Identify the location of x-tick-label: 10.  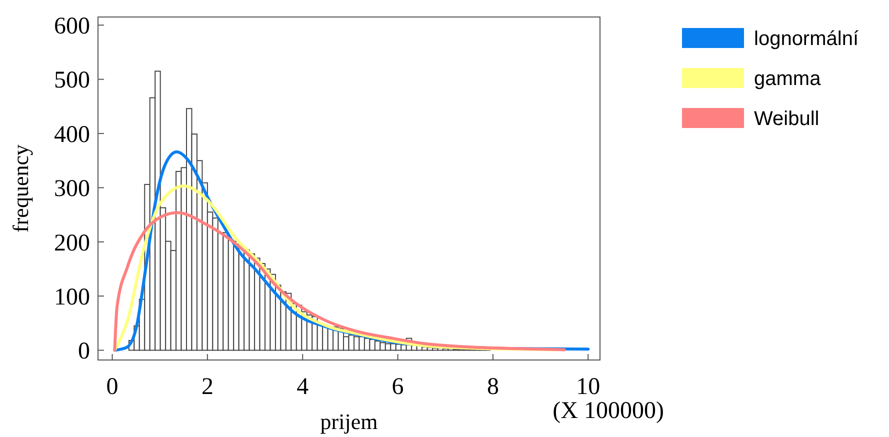
(588, 387).